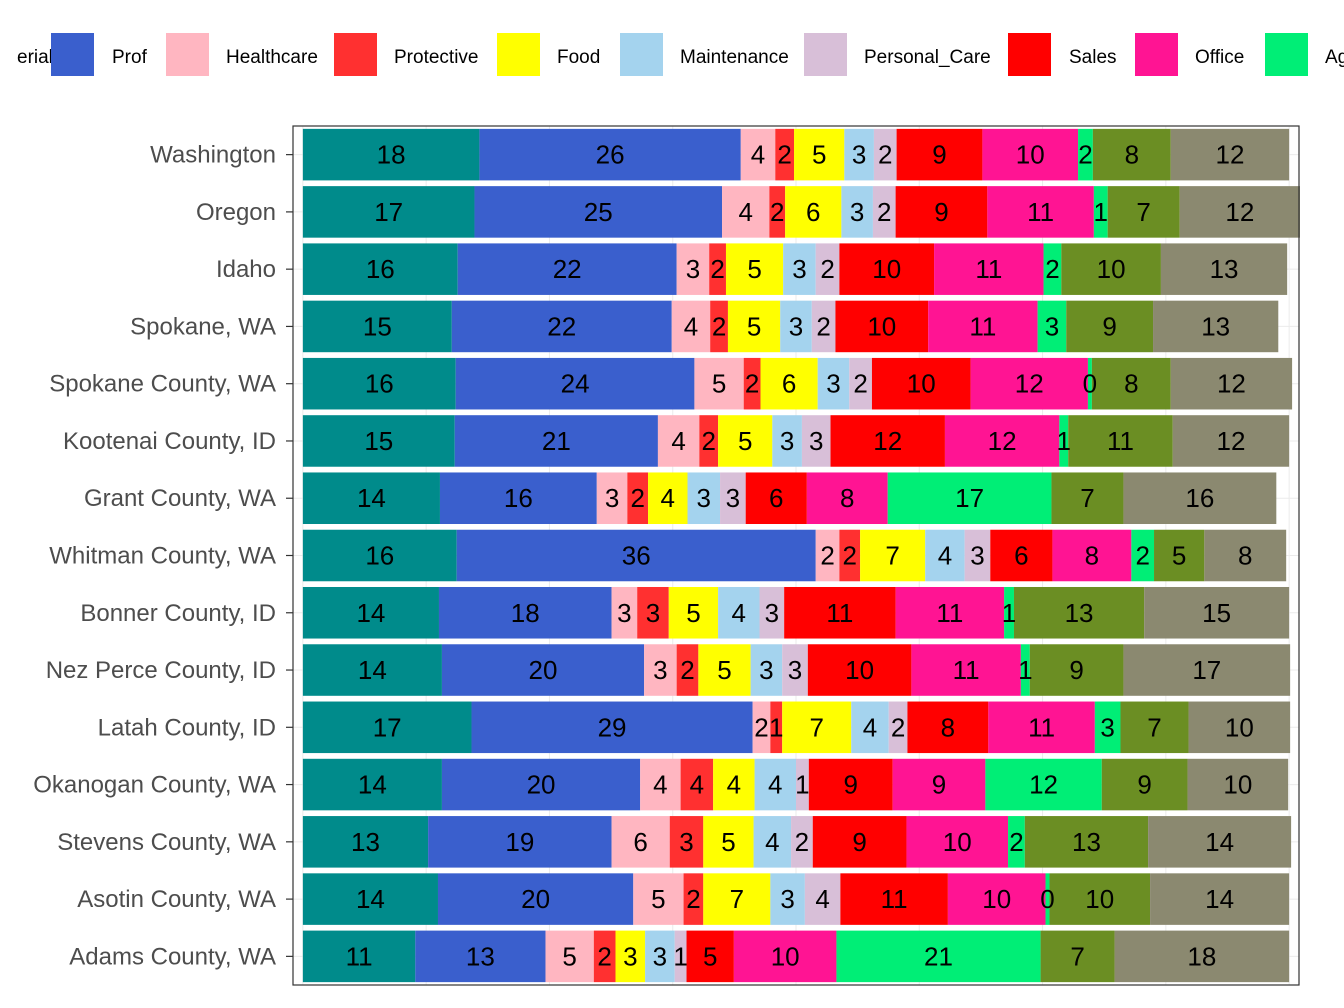 The image size is (1344, 1008). Describe the element at coordinates (377, 326) in the screenshot. I see `bar-value-label: 15` at that location.